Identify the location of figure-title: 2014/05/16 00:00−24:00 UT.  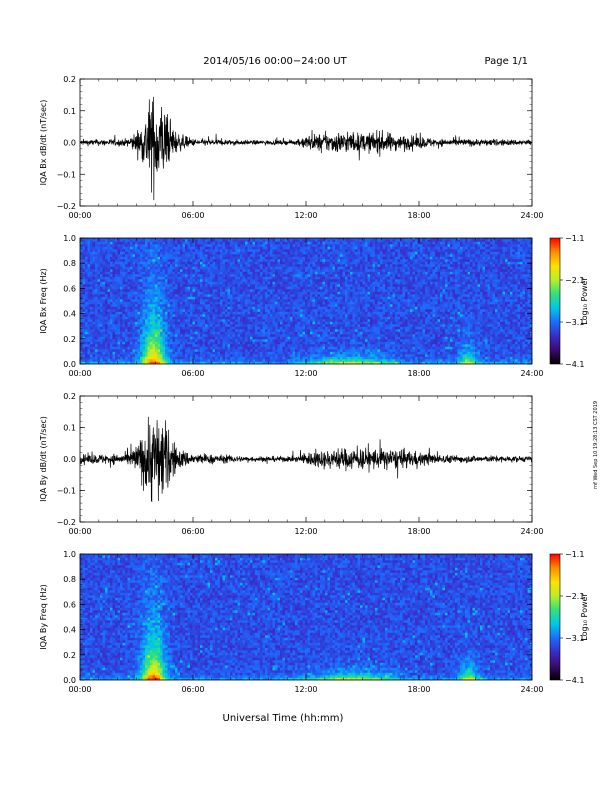
(275, 61).